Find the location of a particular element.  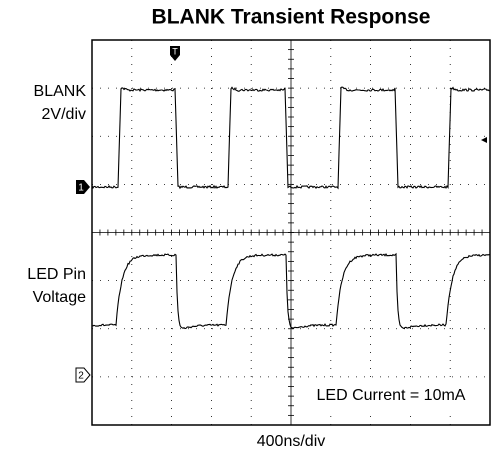

channel-label: Voltage is located at coordinates (59, 297).